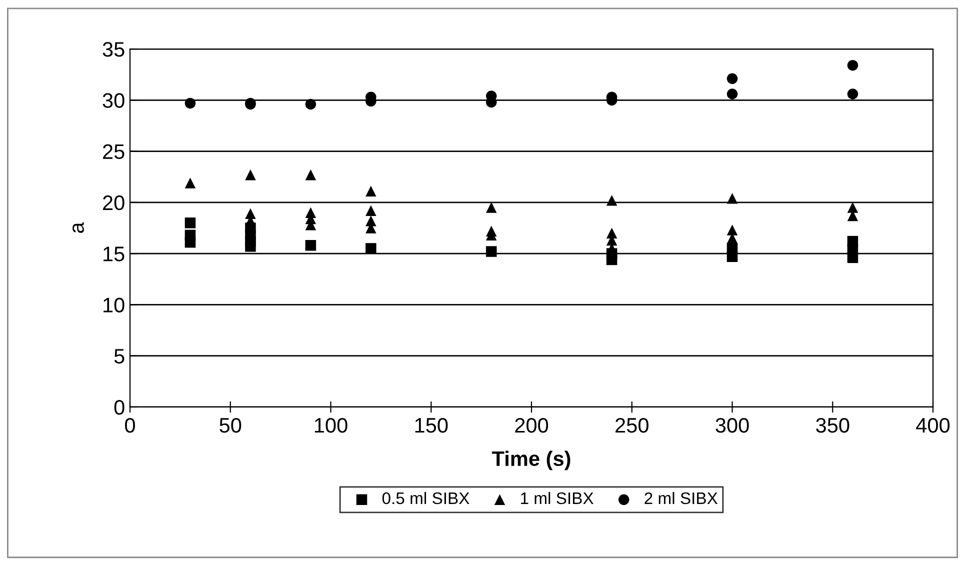 The image size is (965, 563). I want to click on x-tick-label: 0, so click(130, 425).